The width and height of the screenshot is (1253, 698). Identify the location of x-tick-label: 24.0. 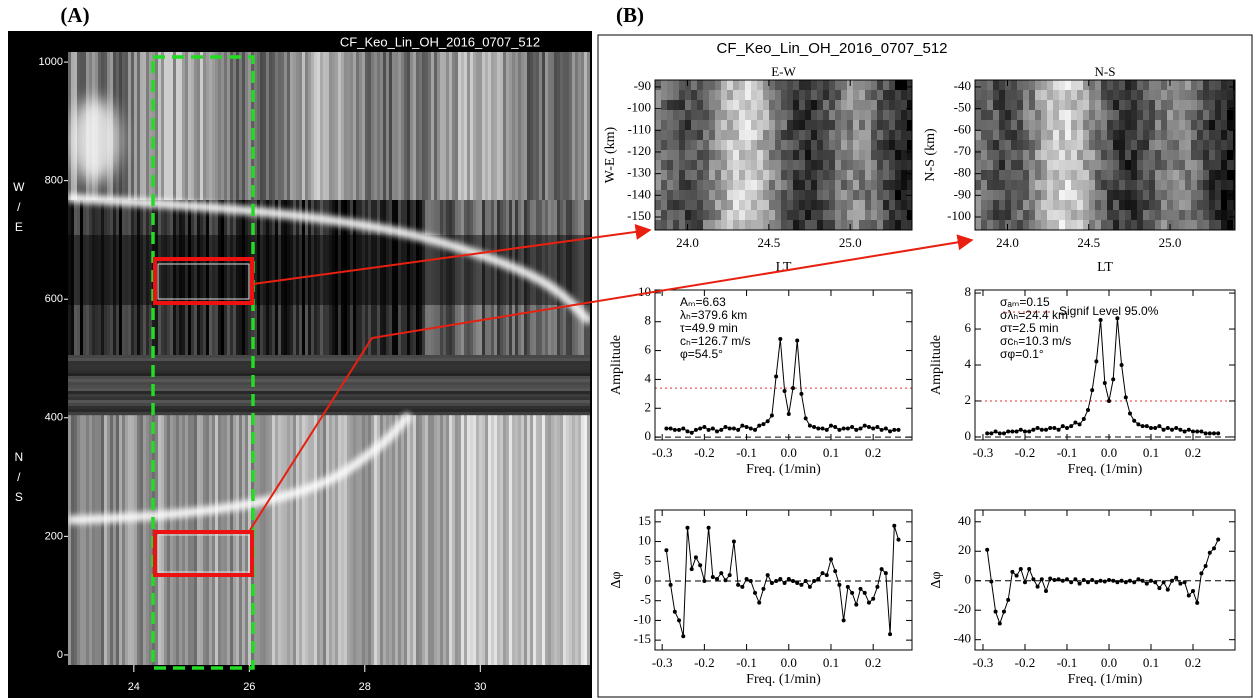
(687, 242).